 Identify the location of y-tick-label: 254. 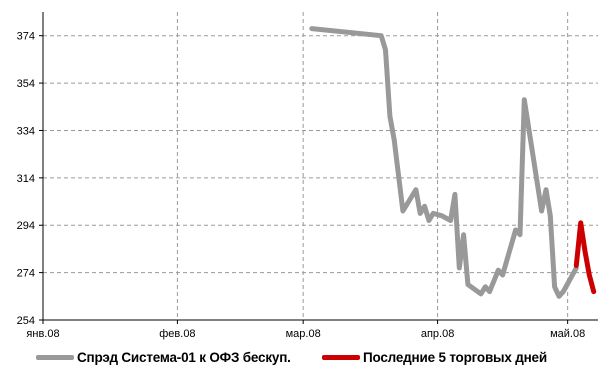
(26, 321).